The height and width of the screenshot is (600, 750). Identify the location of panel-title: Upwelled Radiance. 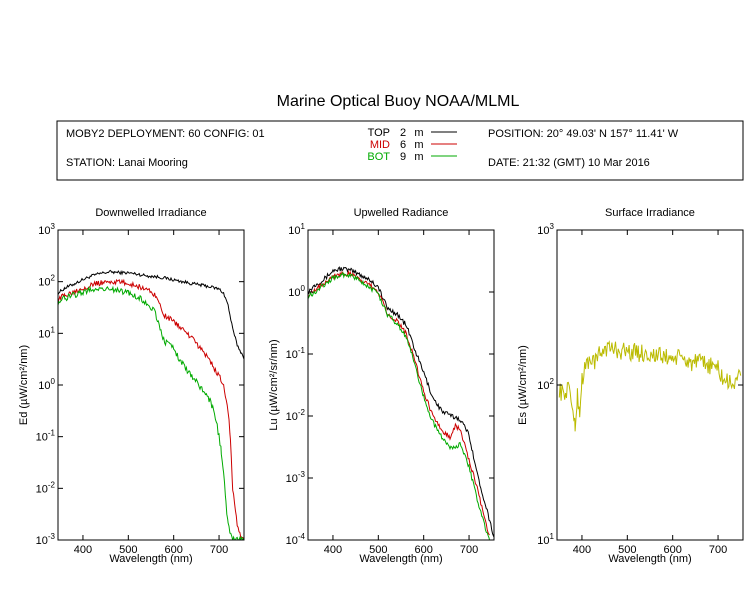
(401, 213).